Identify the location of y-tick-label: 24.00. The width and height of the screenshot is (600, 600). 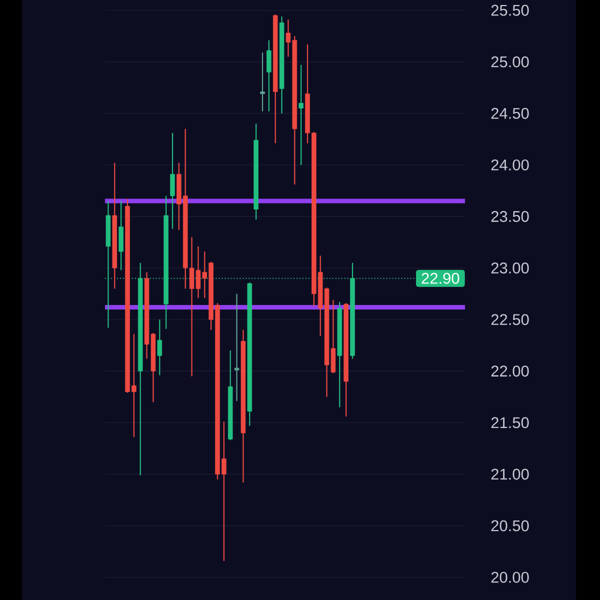
(510, 164).